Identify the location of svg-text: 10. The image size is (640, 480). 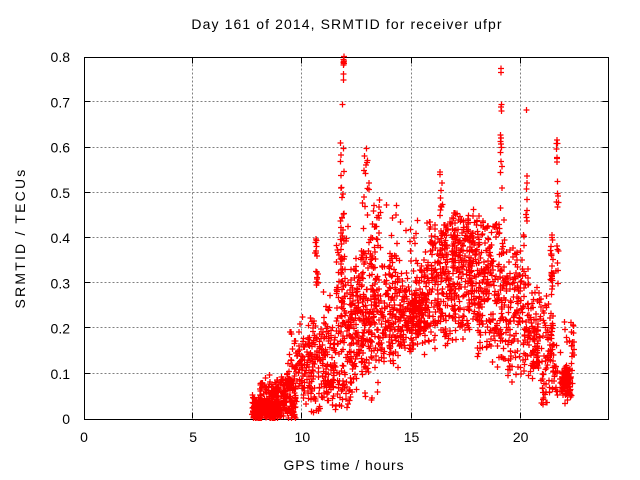
(303, 437).